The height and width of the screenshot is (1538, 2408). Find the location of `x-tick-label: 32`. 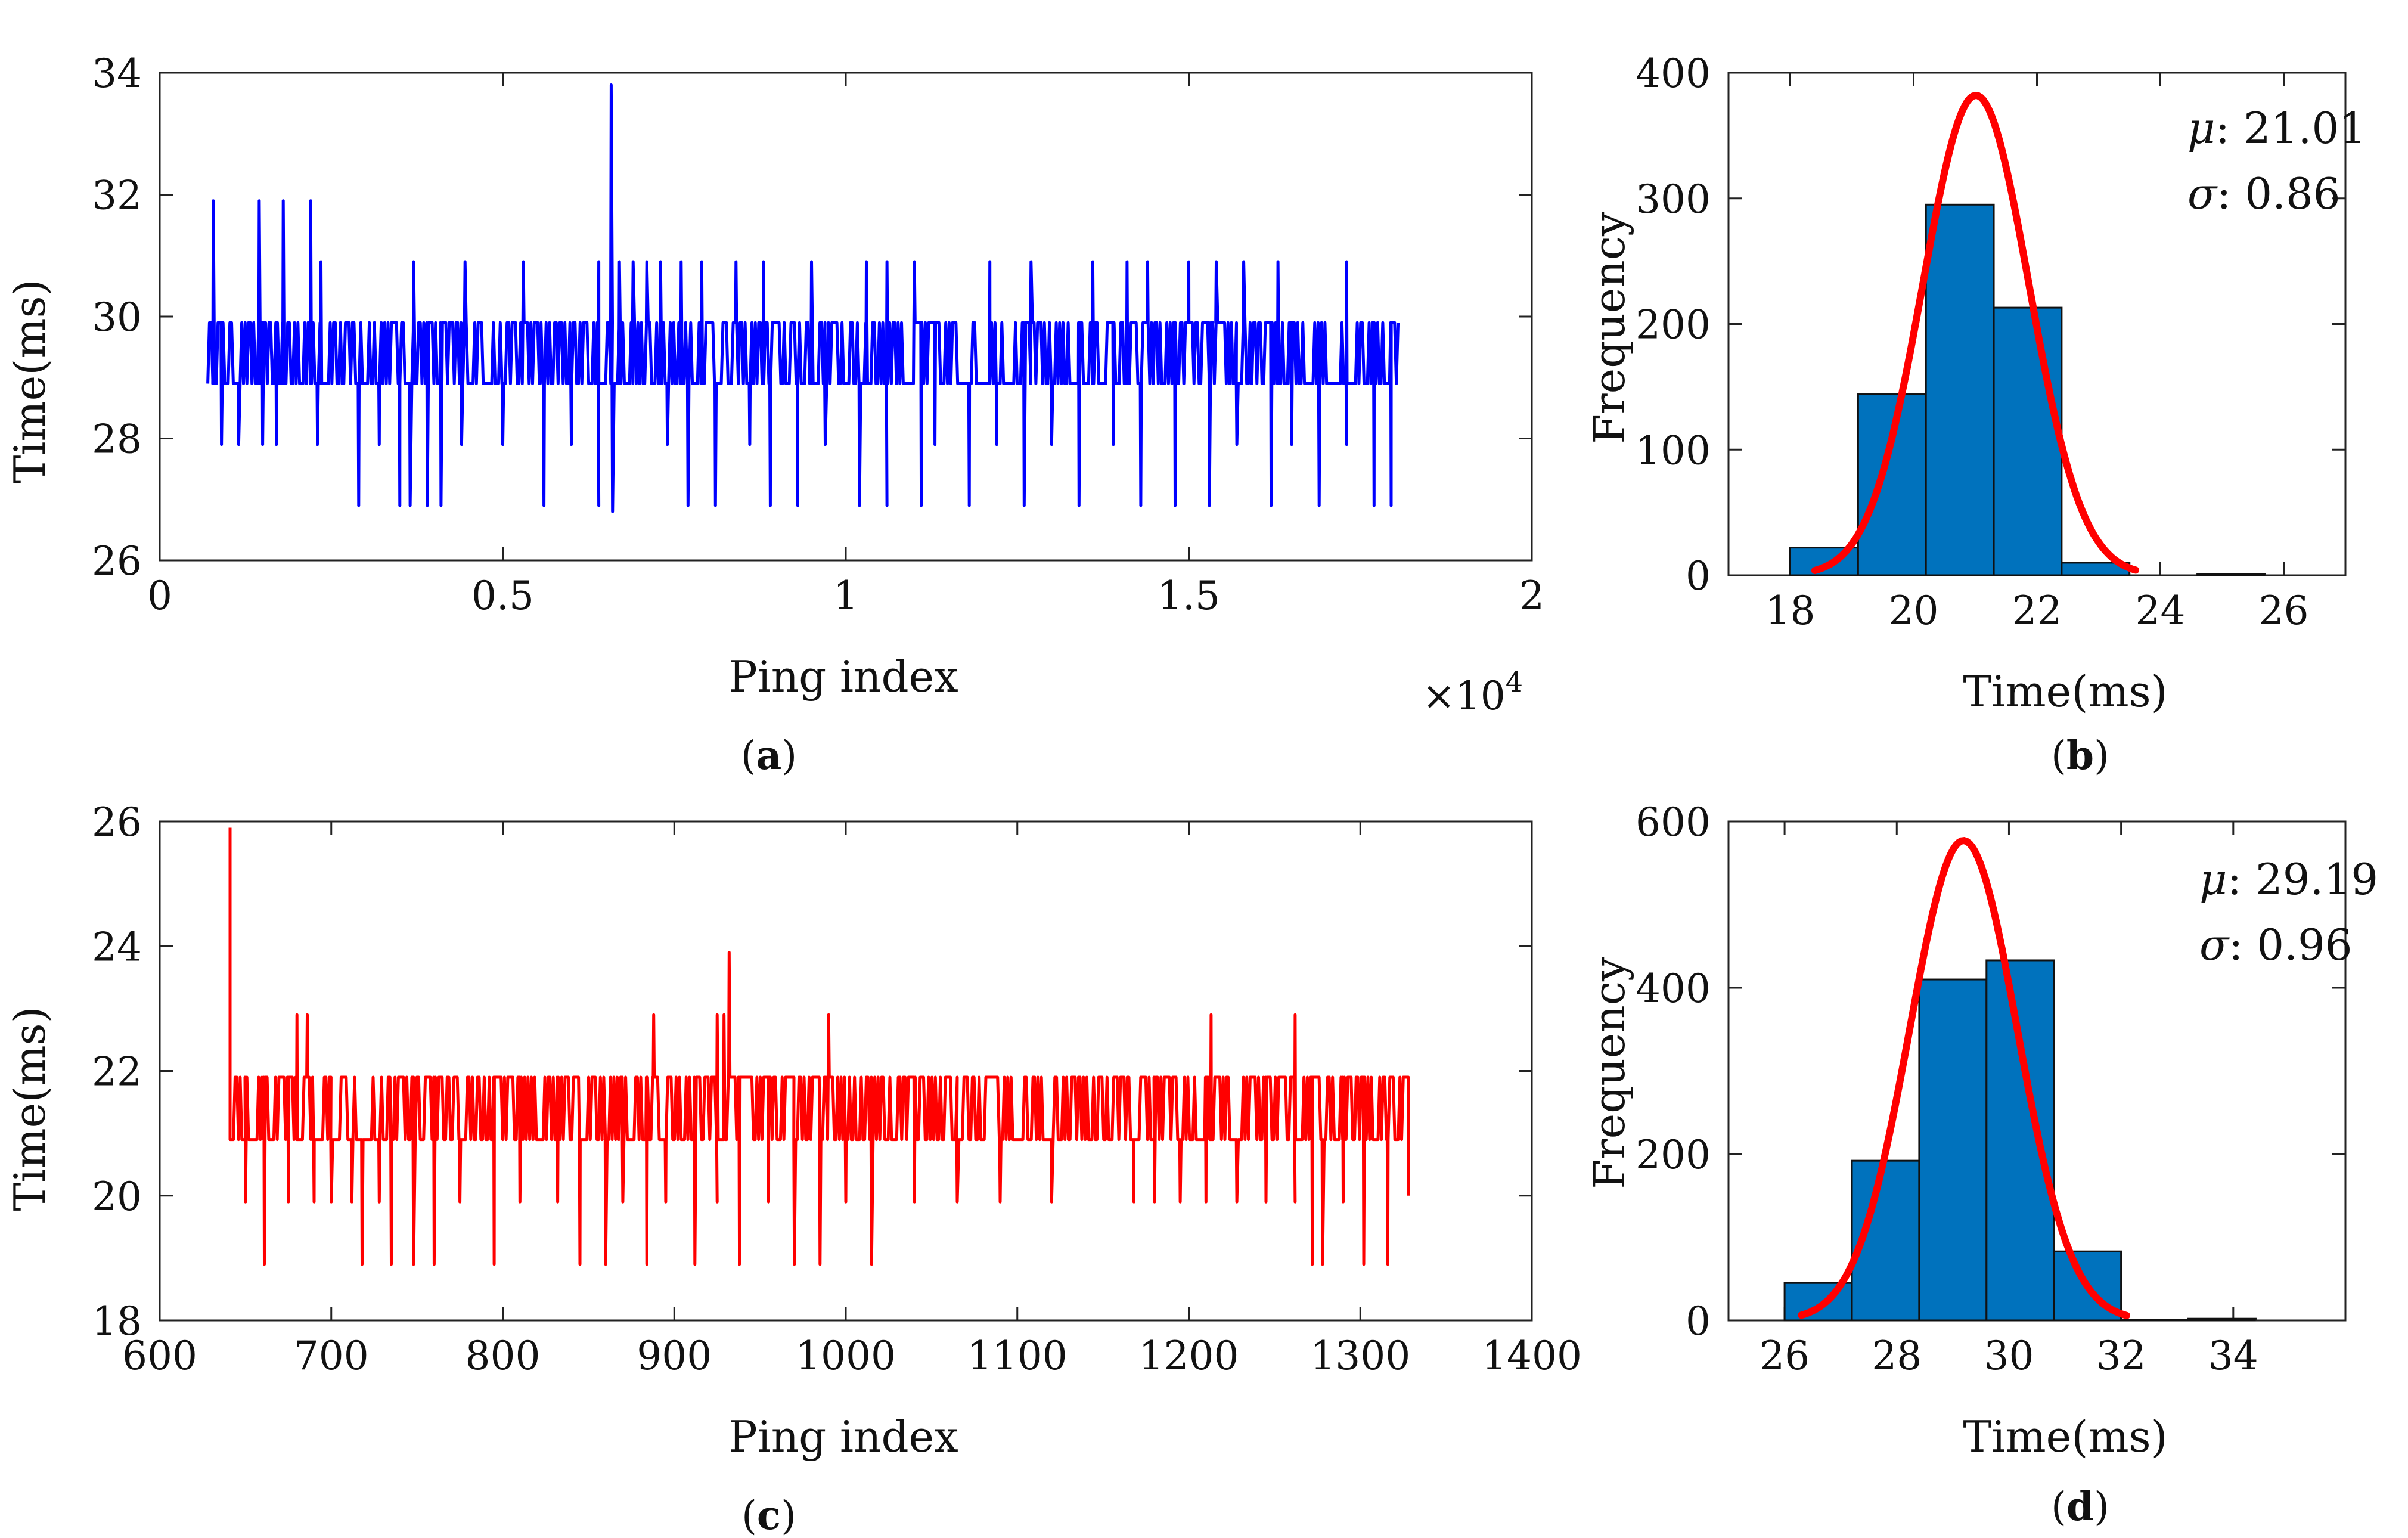

x-tick-label: 32 is located at coordinates (2121, 1356).